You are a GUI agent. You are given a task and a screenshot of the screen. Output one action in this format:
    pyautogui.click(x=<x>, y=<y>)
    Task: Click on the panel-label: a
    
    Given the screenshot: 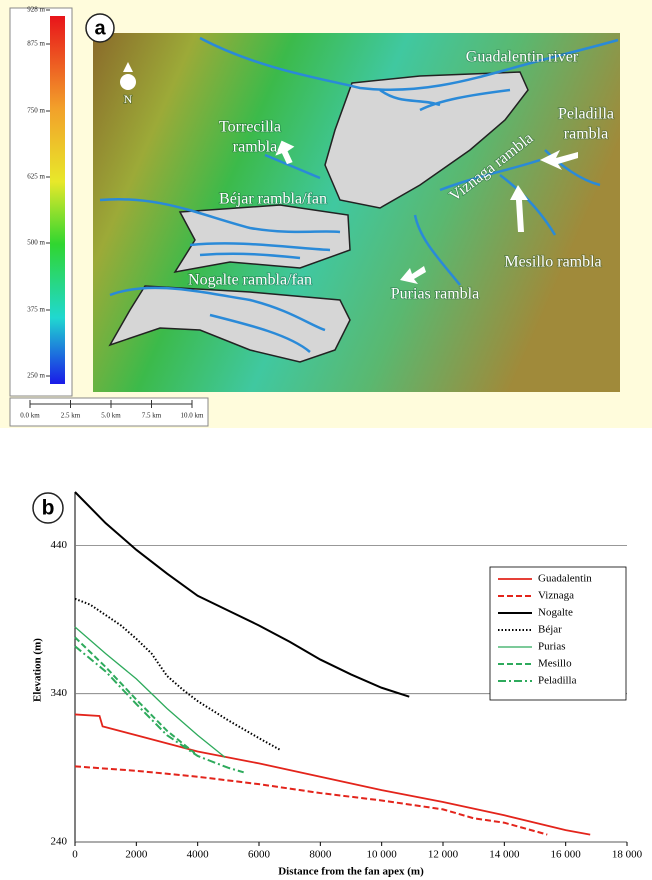 What is the action you would take?
    pyautogui.click(x=100, y=28)
    